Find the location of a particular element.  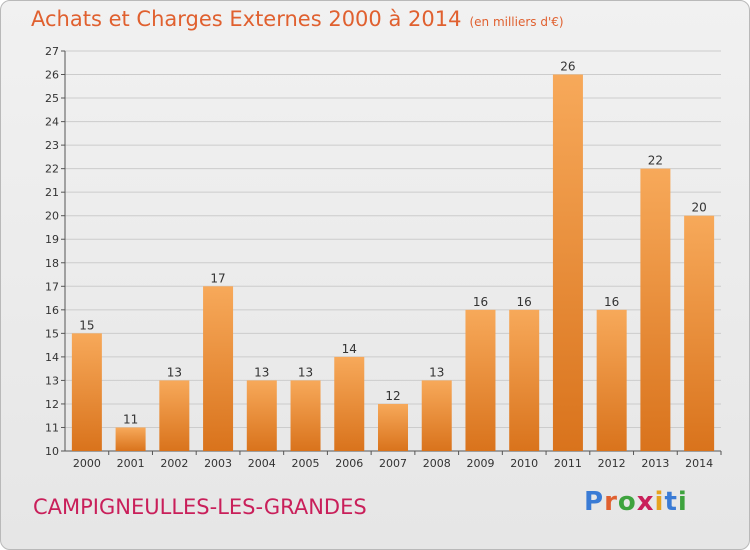

x-tick-label: 2011 is located at coordinates (568, 463).